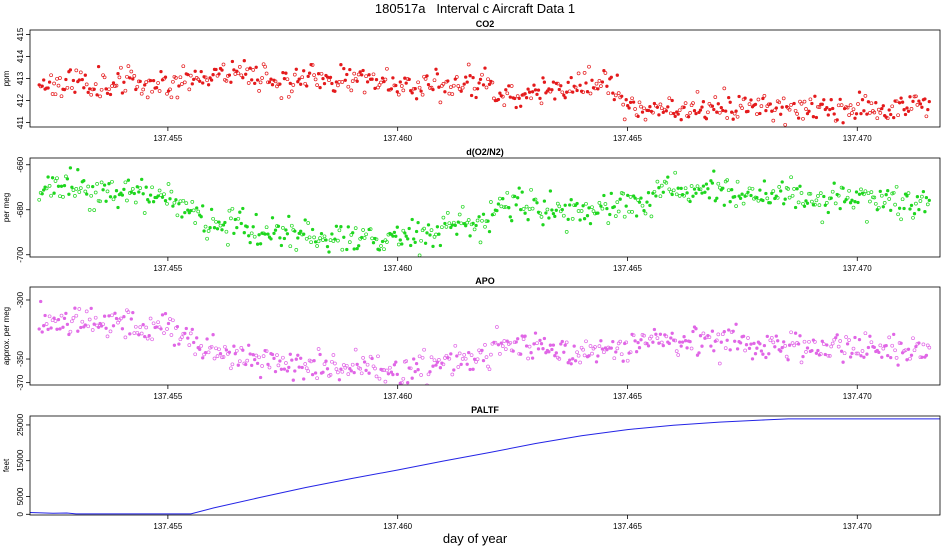  I want to click on x-tick-label: 137.455, so click(167, 138).